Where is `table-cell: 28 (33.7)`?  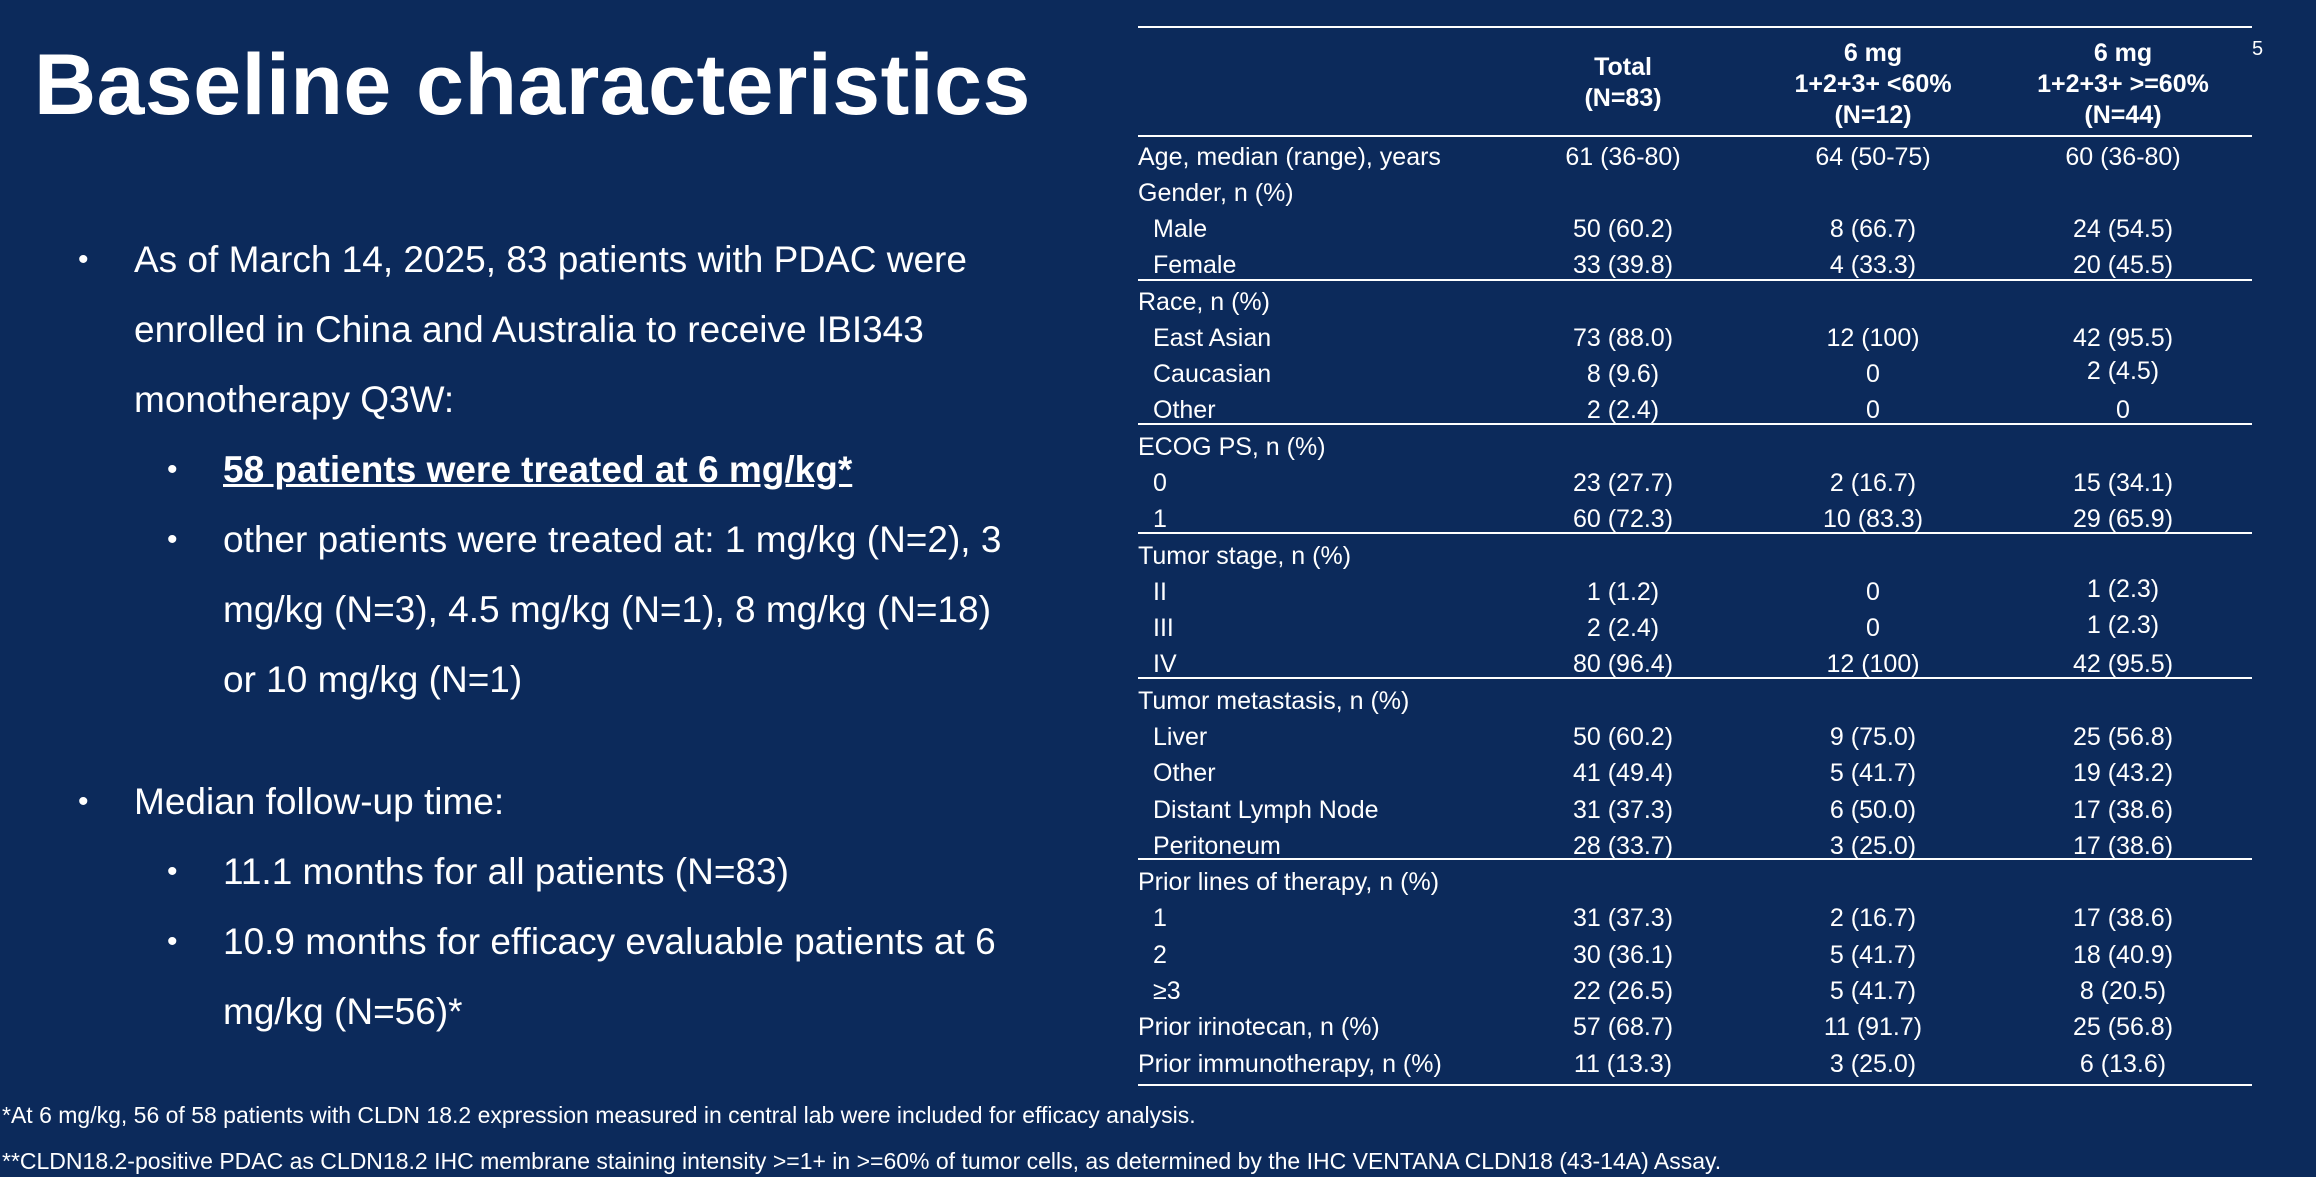 table-cell: 28 (33.7) is located at coordinates (1623, 846).